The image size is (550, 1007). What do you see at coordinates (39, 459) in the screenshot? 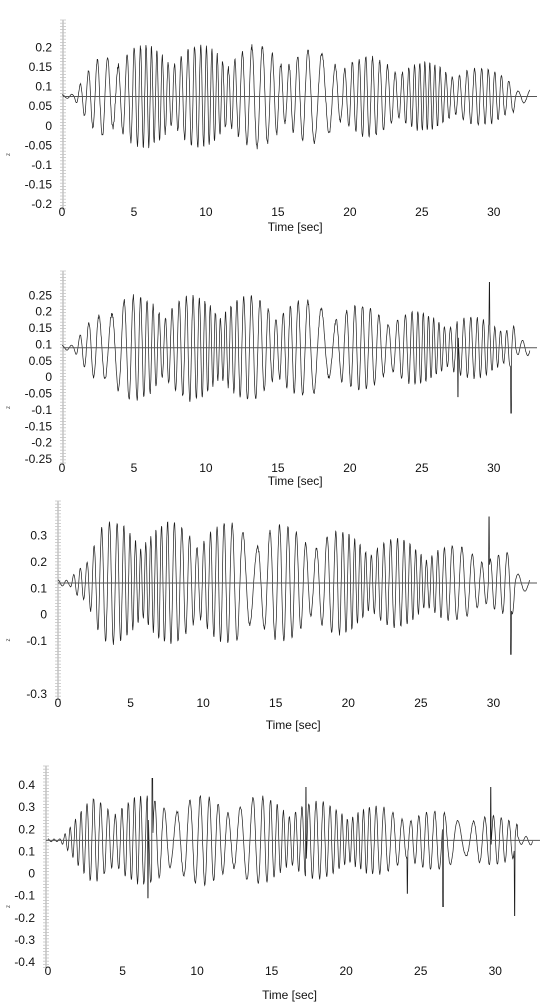
I see `y-tick-label: -0.25` at bounding box center [39, 459].